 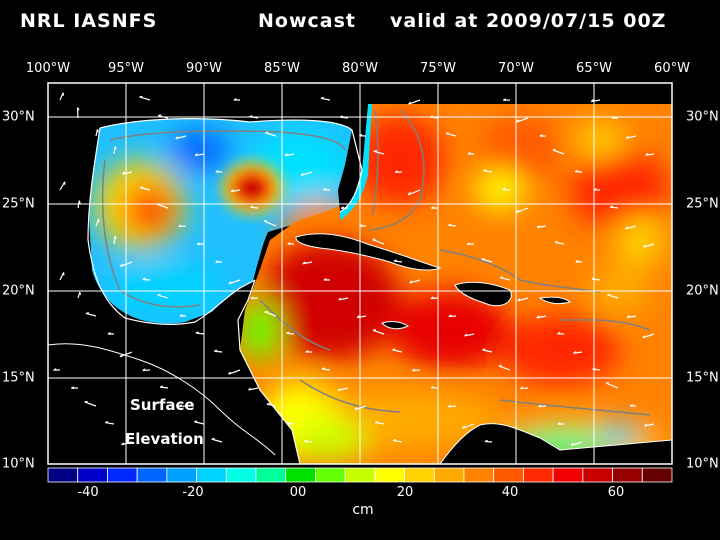 I want to click on jamaica-island, so click(x=395, y=325).